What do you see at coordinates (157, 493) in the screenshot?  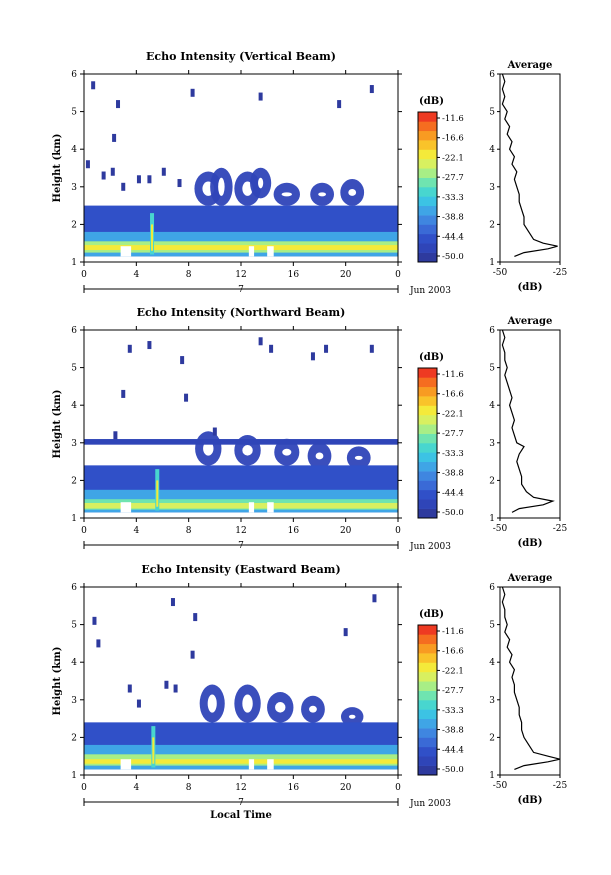 I see `echo-spike-core` at bounding box center [157, 493].